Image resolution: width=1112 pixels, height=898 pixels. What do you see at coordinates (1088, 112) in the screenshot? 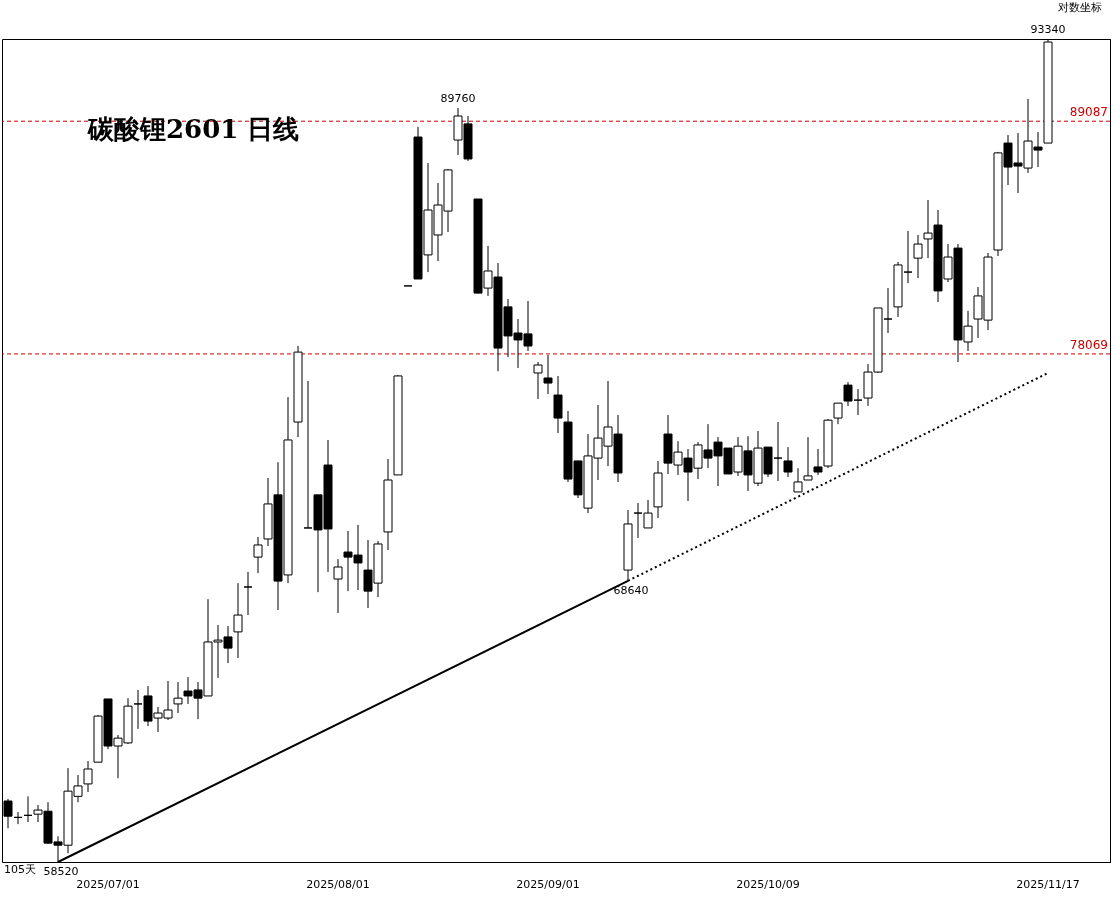
I see `ref-line-label: 89087` at bounding box center [1088, 112].